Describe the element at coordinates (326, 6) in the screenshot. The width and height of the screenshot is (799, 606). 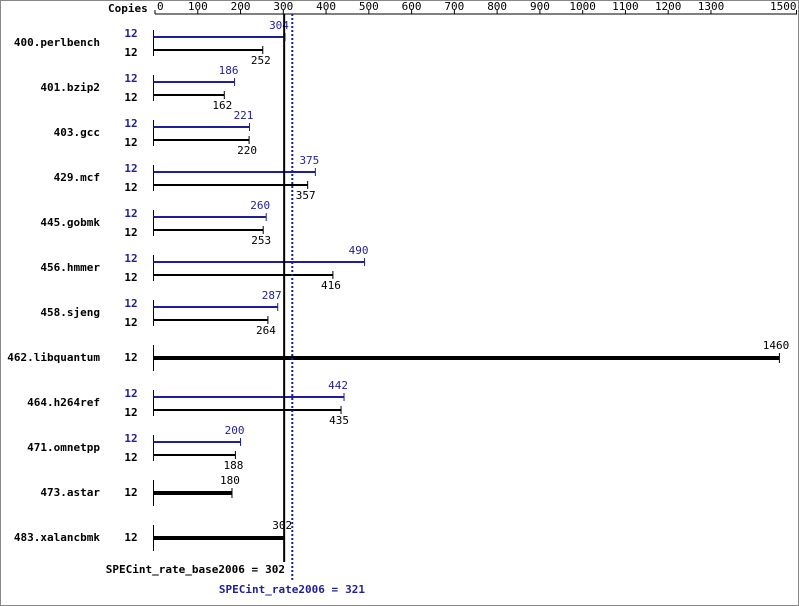
I see `x-tick-label: 400` at that location.